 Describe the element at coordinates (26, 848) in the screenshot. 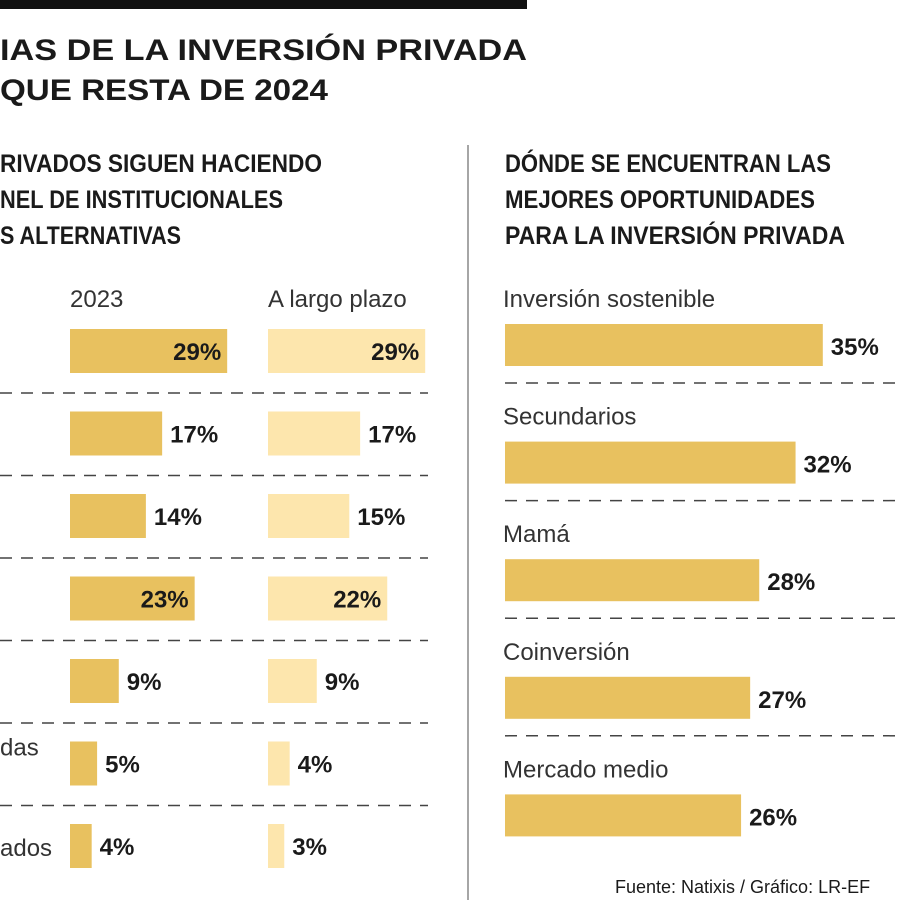

I see `category-label: ados` at that location.